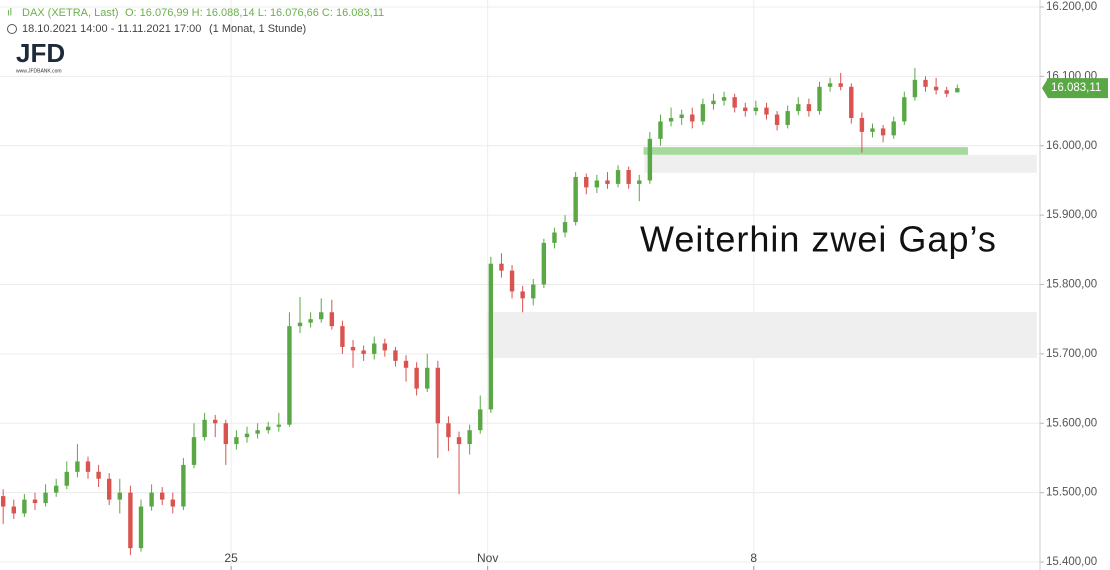  Describe the element at coordinates (1071, 285) in the screenshot. I see `y-tick-label: 15.800,00` at that location.